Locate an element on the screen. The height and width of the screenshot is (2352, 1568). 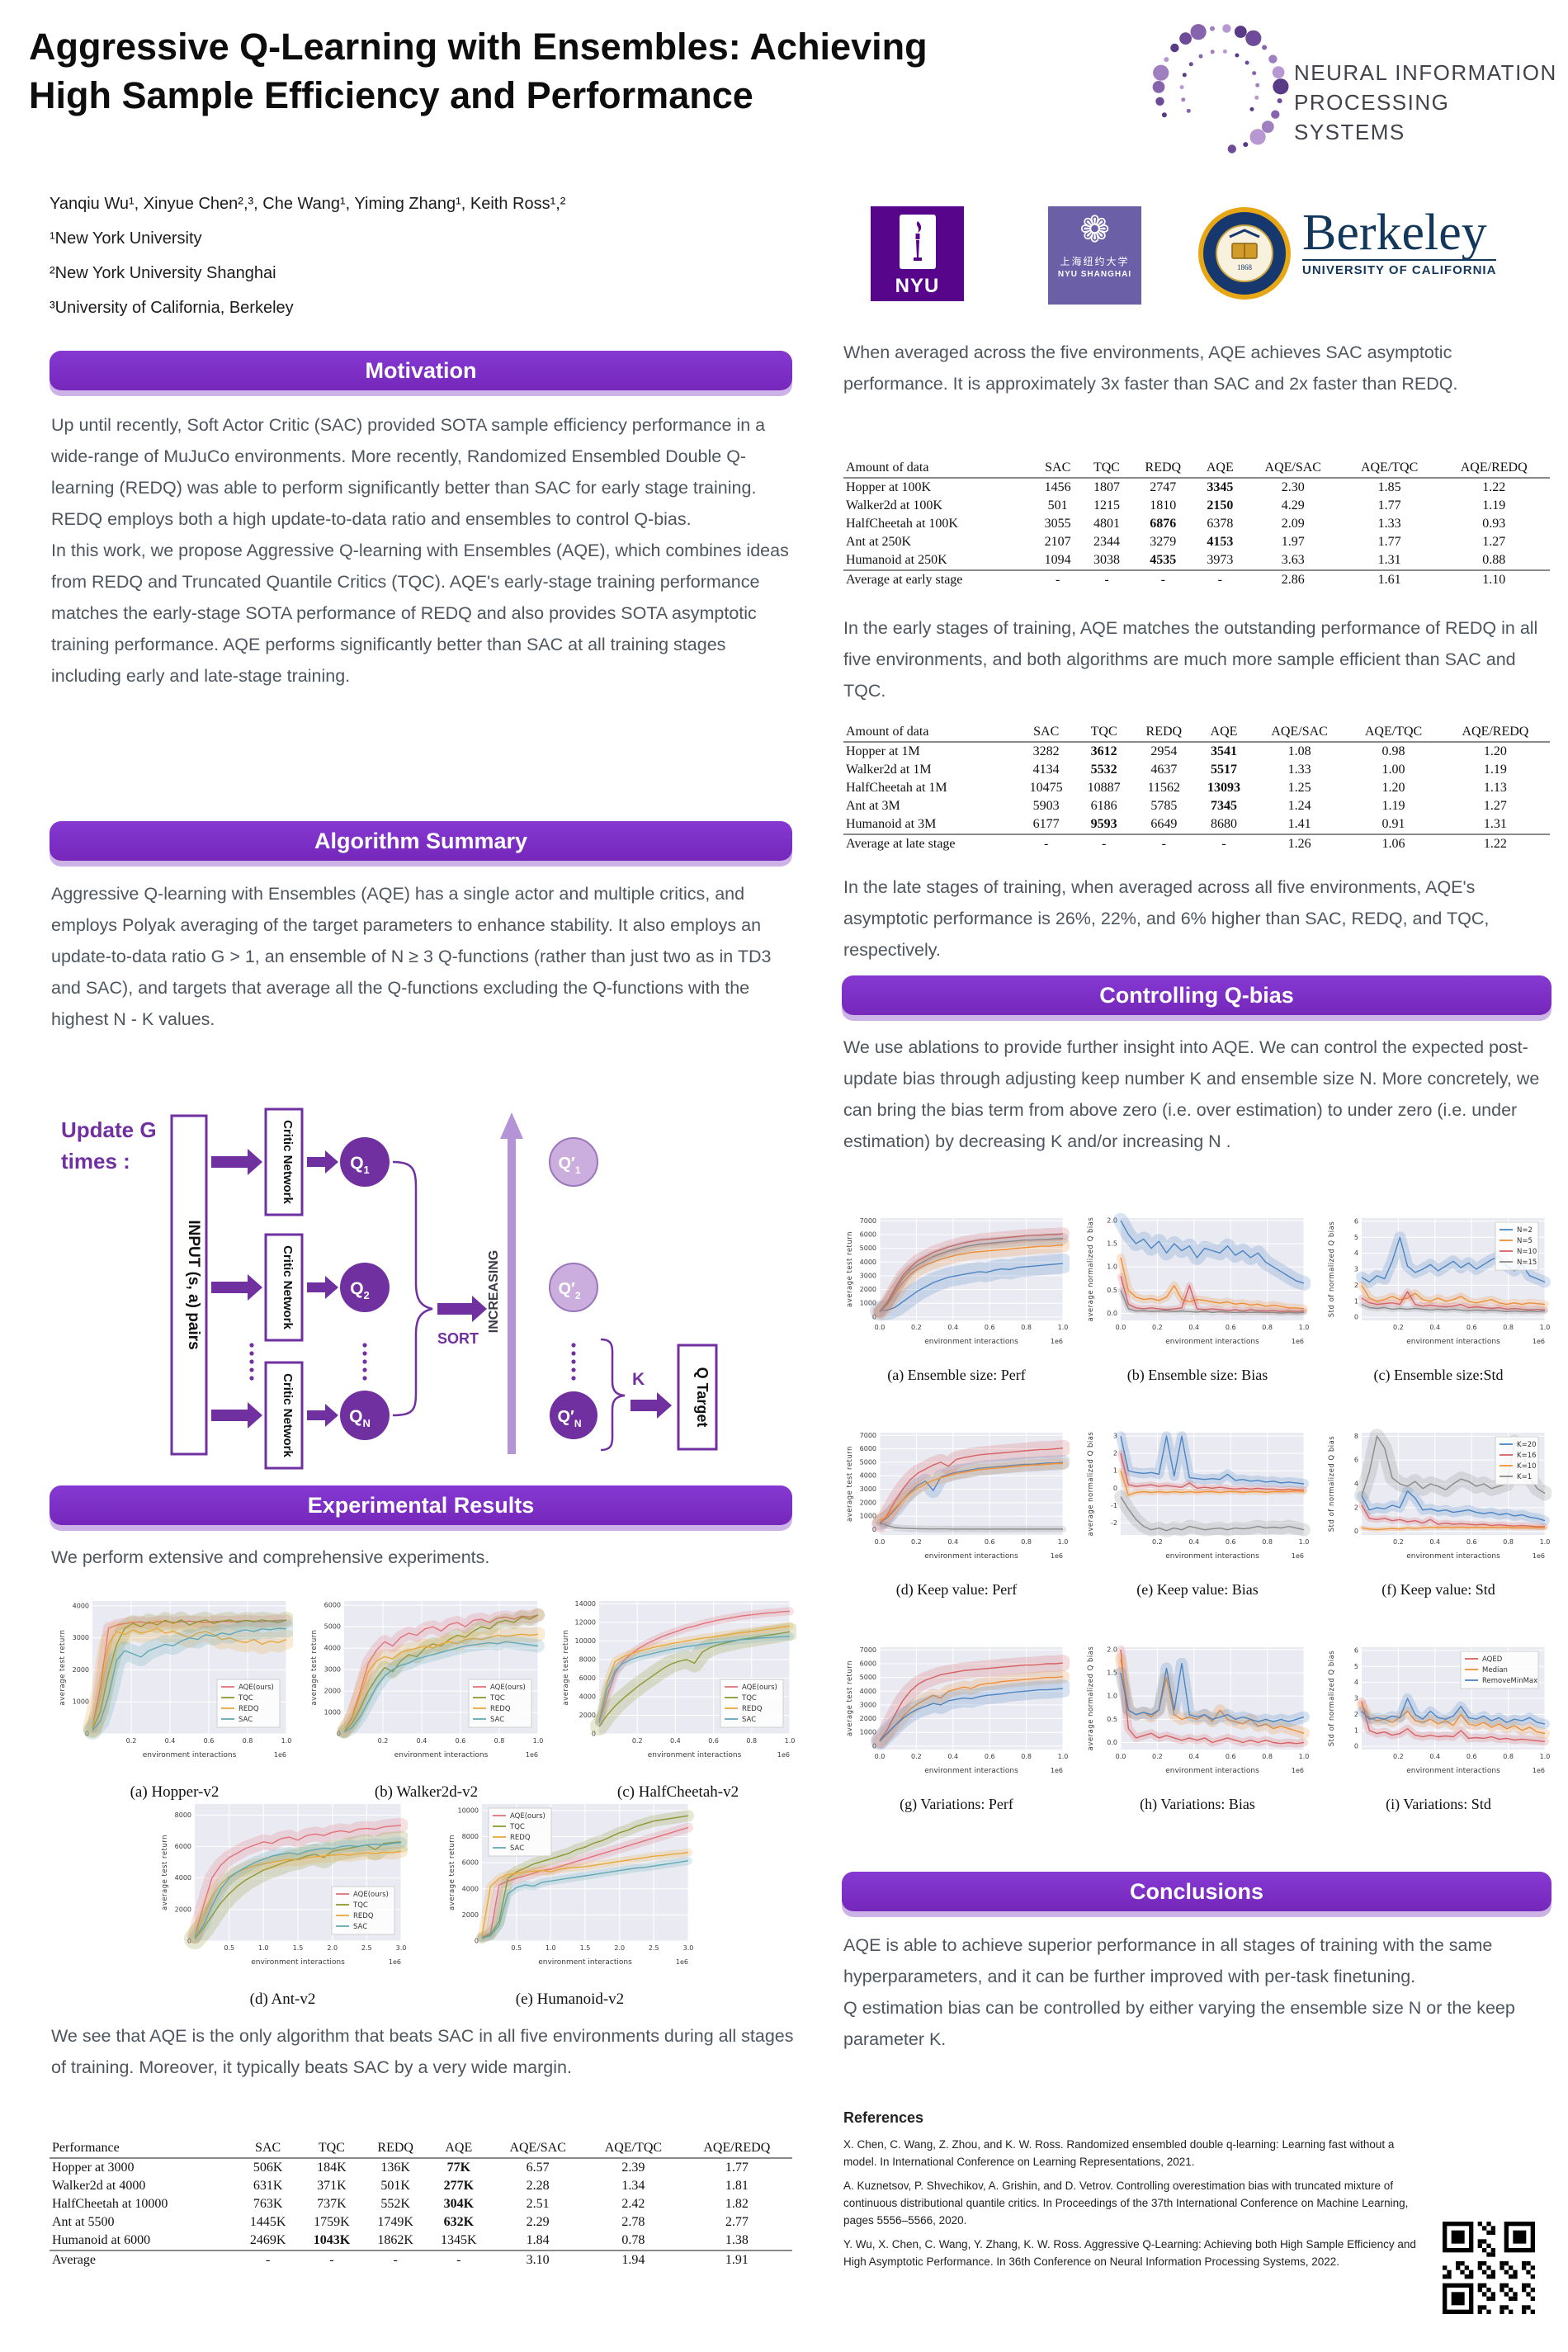
neurips-swirl-icon is located at coordinates (1220, 88).